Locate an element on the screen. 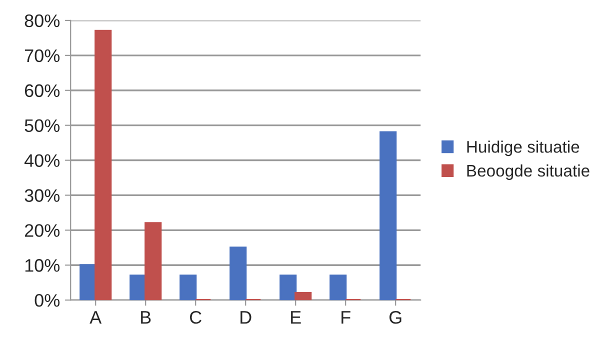  legend-label: Huidige situatie is located at coordinates (523, 148).